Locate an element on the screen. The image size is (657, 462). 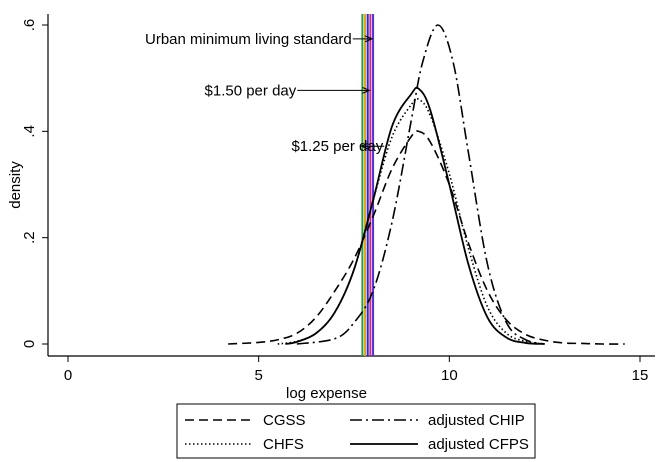
x-axis-title: log expense is located at coordinates (326, 393).